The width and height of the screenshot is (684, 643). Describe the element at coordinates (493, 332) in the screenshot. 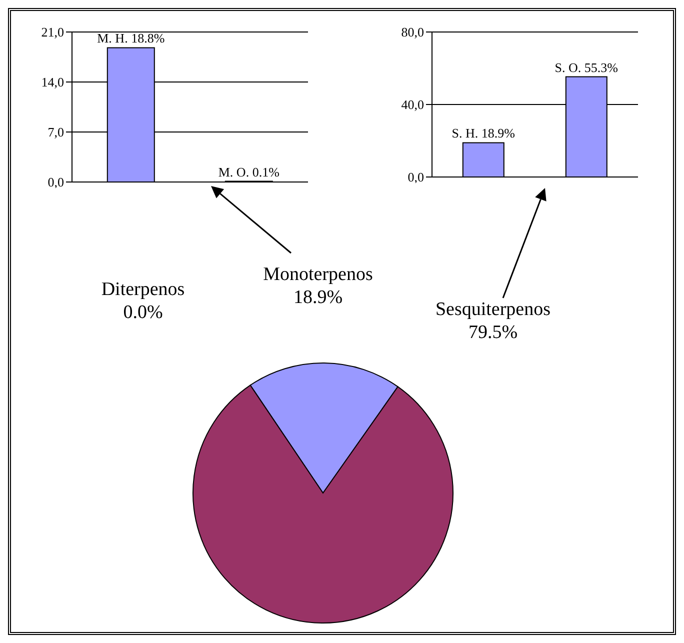

I see `data-label: 79.5%` at that location.